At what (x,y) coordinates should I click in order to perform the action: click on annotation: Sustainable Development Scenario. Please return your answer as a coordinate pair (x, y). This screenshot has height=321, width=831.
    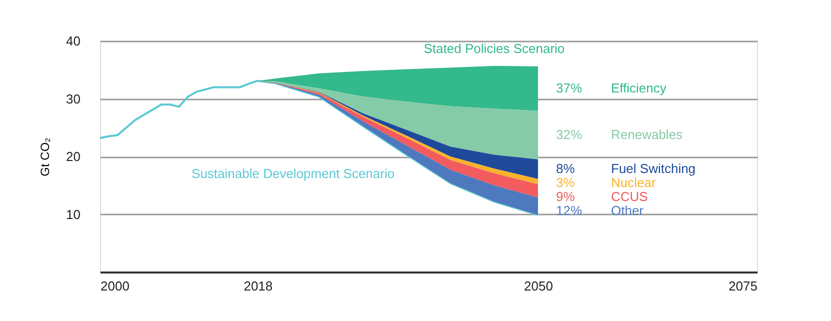
    Looking at the image, I should click on (293, 173).